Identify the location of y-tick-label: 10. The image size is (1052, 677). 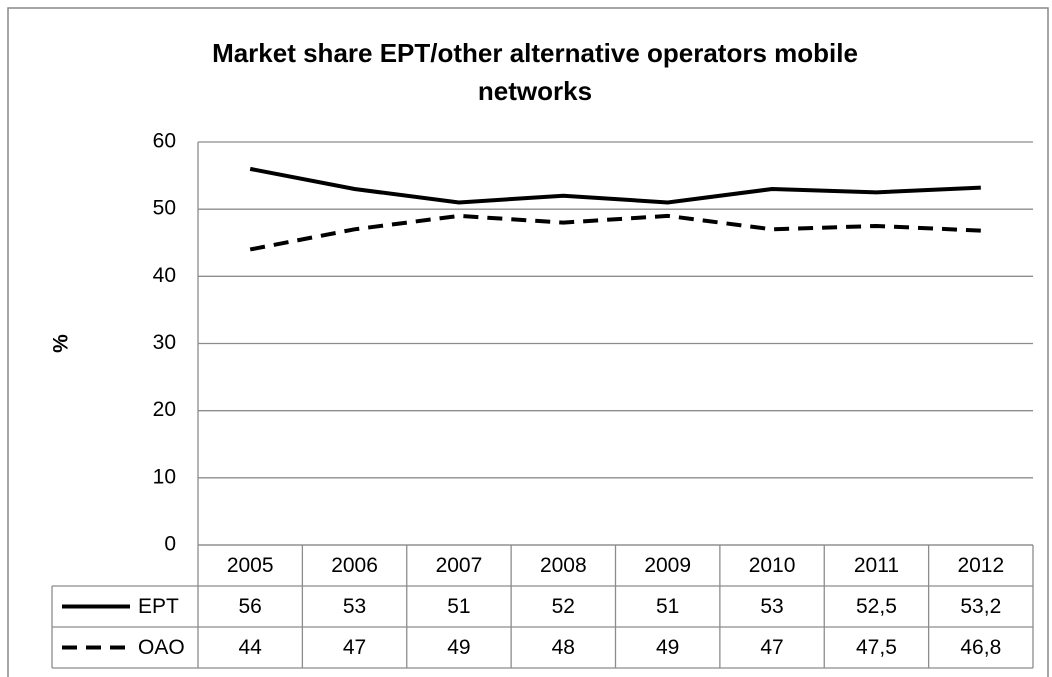
(164, 476).